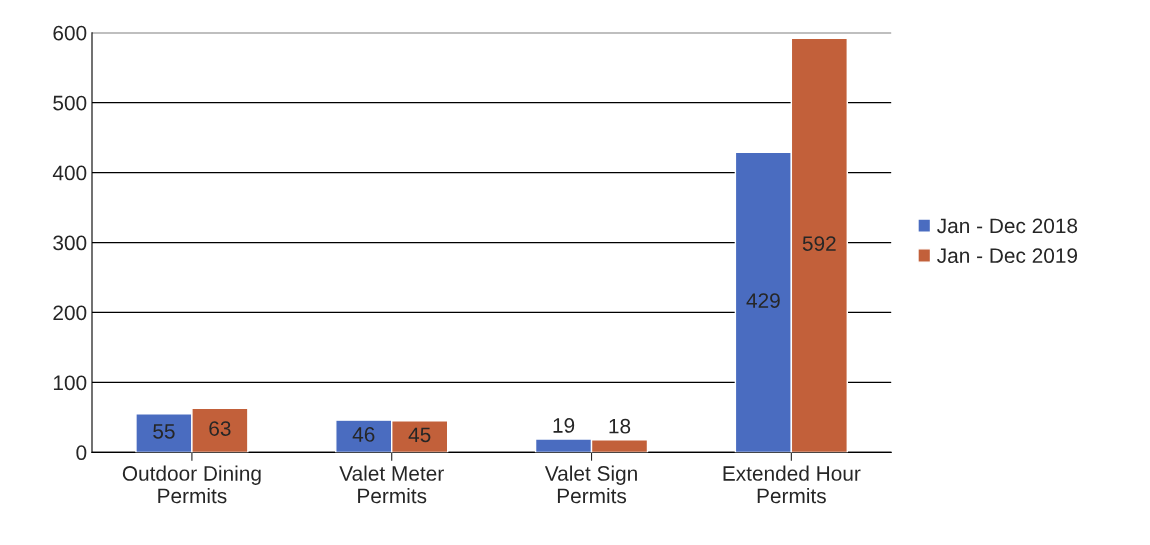 This screenshot has height=545, width=1150. I want to click on data-label: 45, so click(419, 435).